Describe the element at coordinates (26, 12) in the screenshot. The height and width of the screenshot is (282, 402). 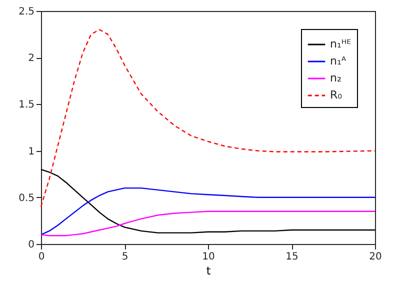
I see `y-tick-label: 2.5` at that location.